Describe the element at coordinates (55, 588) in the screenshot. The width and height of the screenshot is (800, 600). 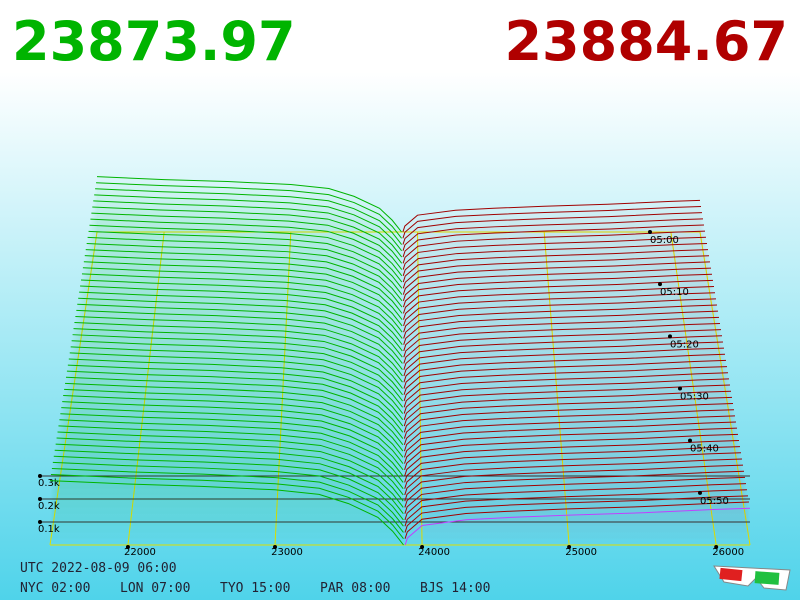
I see `zone-time: NYC 02:00` at that location.